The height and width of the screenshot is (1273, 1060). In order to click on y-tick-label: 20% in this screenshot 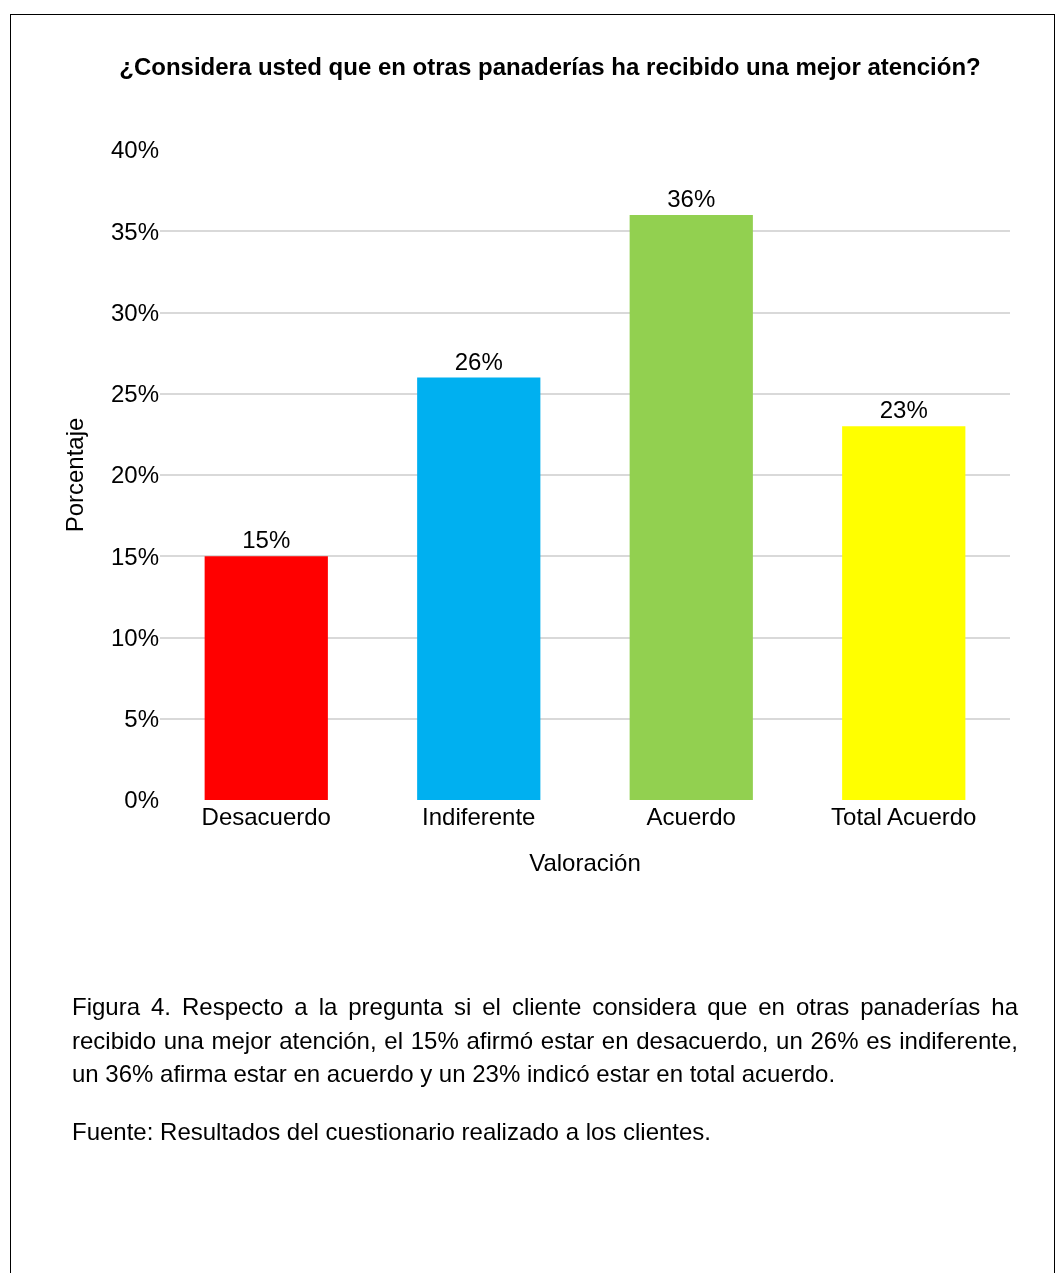, I will do `click(134, 475)`.